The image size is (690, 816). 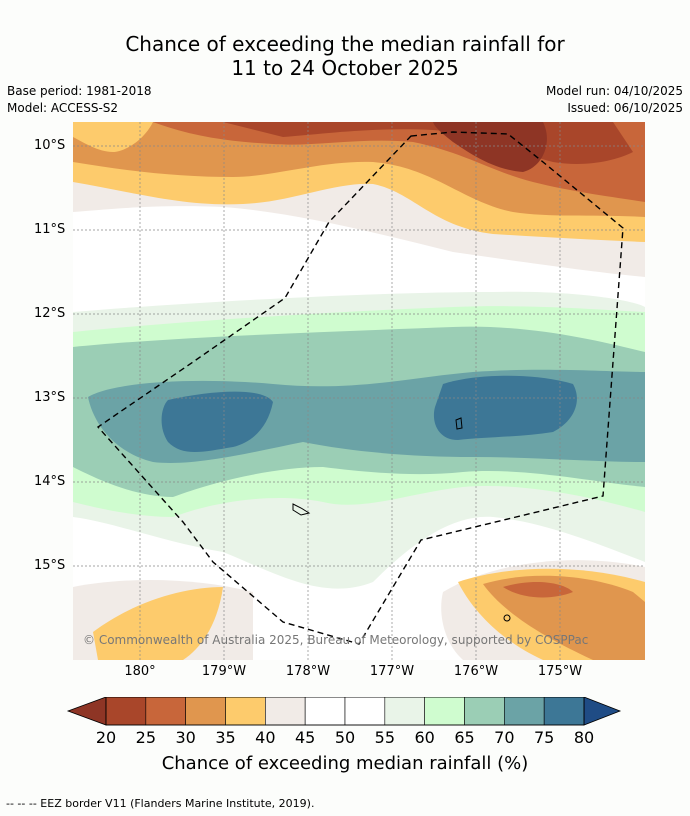 What do you see at coordinates (345, 68) in the screenshot?
I see `chart-title-line2: 11 to 24 October 2025` at bounding box center [345, 68].